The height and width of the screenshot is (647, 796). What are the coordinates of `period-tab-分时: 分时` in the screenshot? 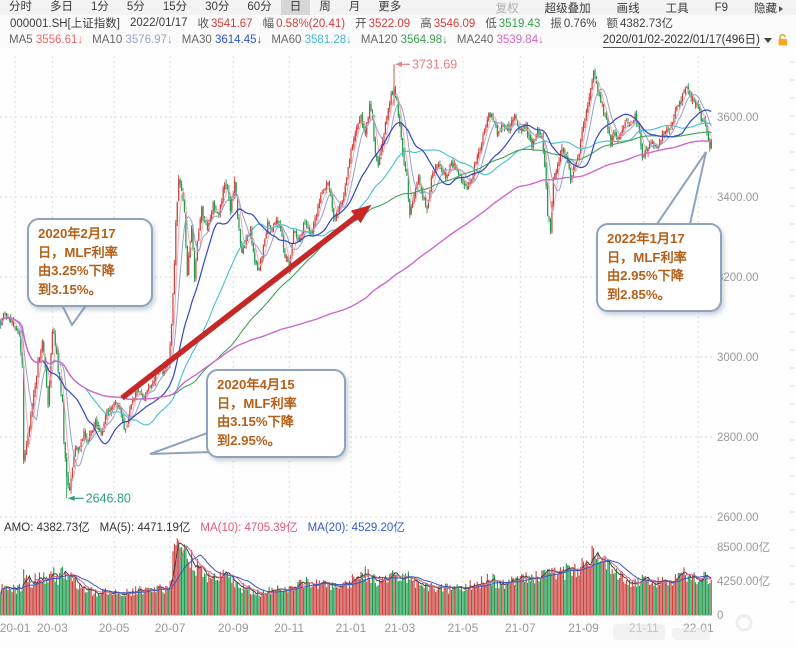 It's located at (20, 7).